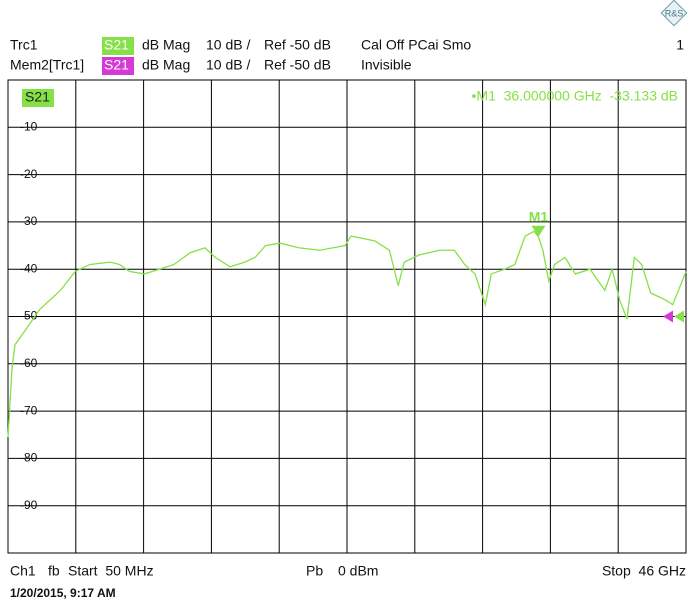  Describe the element at coordinates (111, 571) in the screenshot. I see `footer-item: Start 50 MHz` at that location.